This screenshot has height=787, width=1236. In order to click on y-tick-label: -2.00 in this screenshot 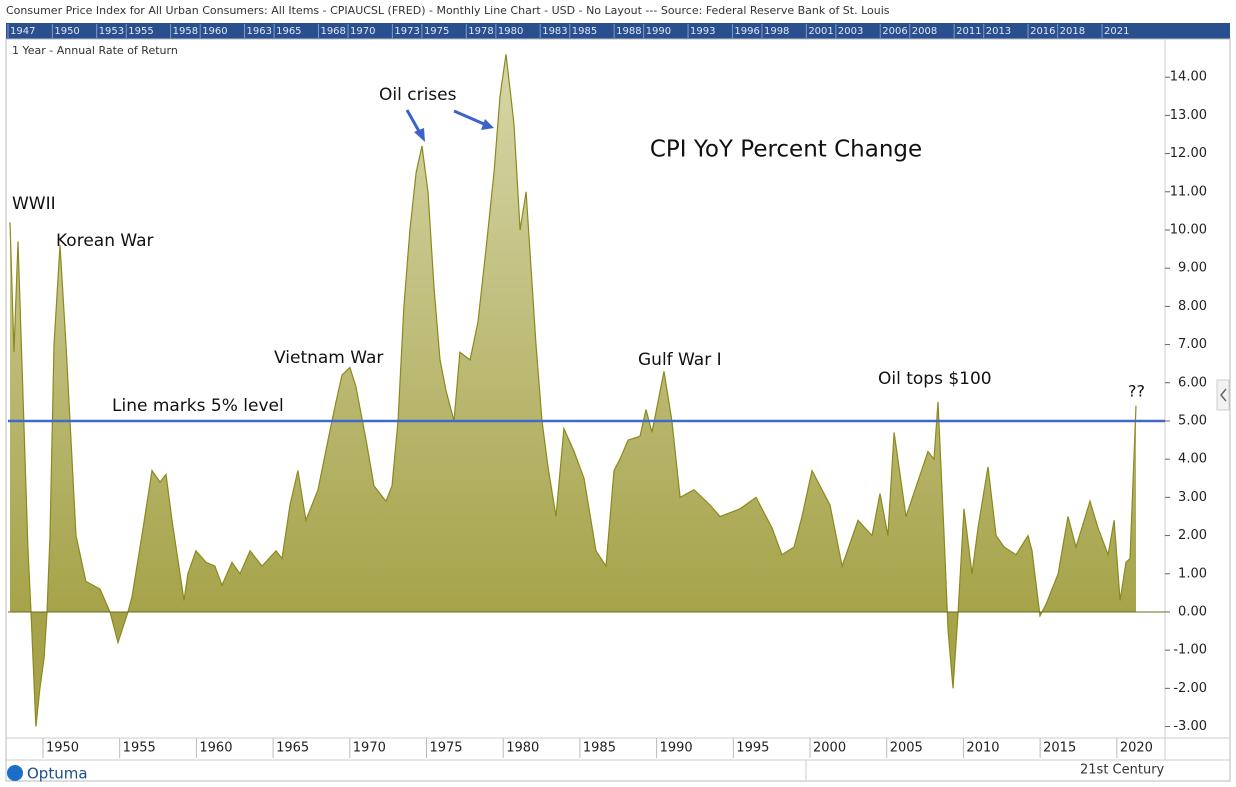, I will do `click(1190, 688)`.